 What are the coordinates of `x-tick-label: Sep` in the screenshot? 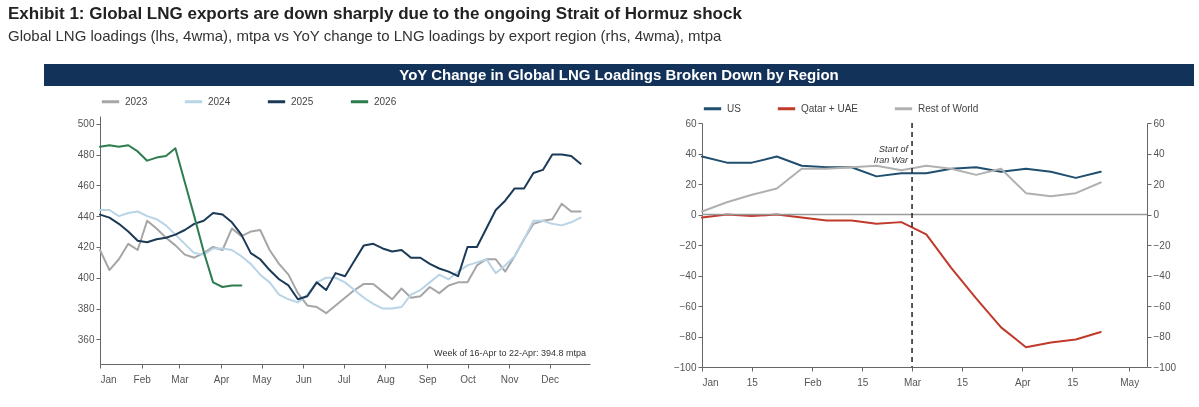 It's located at (427, 379).